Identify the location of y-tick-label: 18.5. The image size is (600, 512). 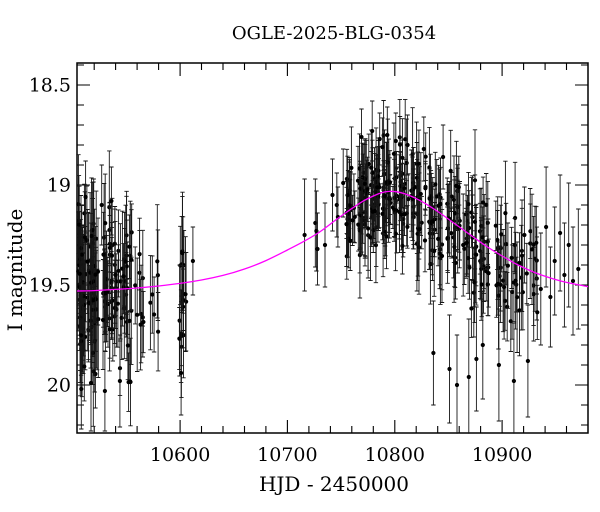
(50, 86).